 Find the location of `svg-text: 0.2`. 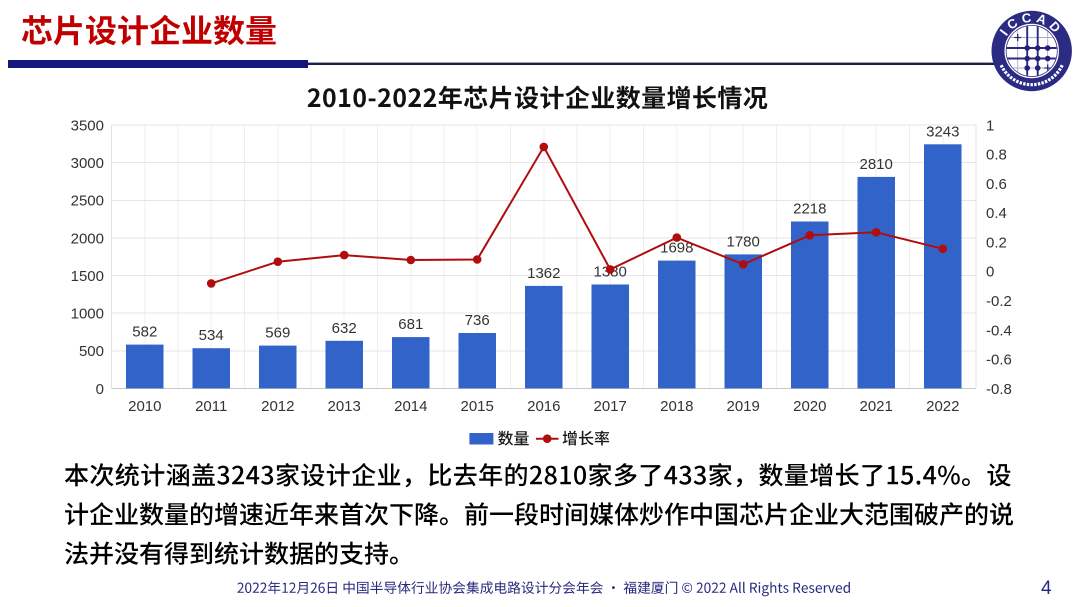

svg-text: 0.2 is located at coordinates (996, 243).